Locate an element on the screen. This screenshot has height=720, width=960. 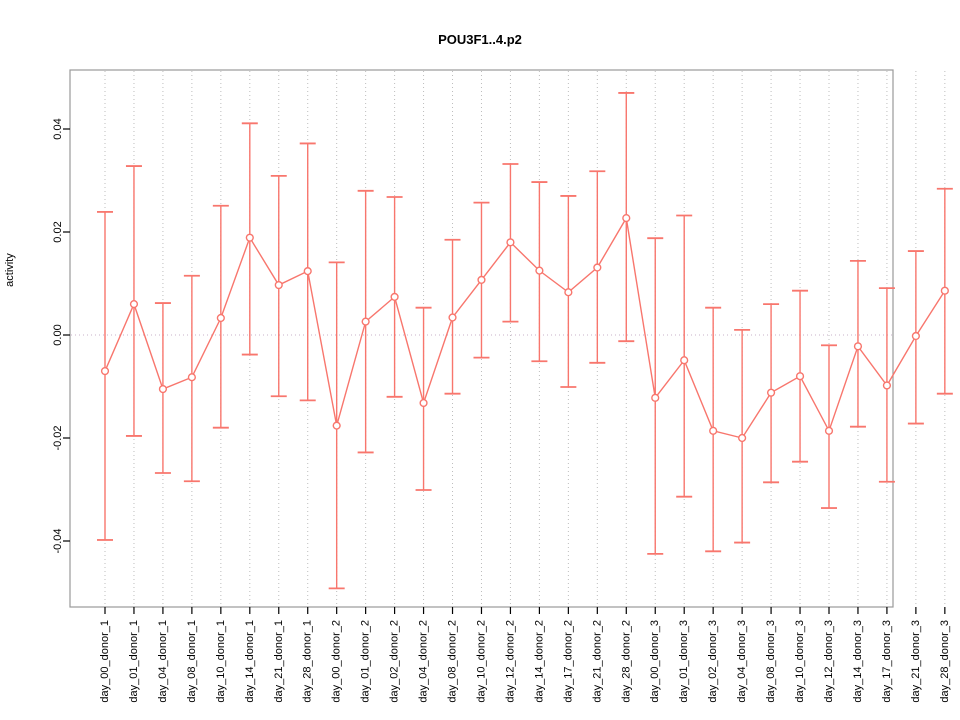
svg-text: day_14_donor_1 is located at coordinates (250, 661).